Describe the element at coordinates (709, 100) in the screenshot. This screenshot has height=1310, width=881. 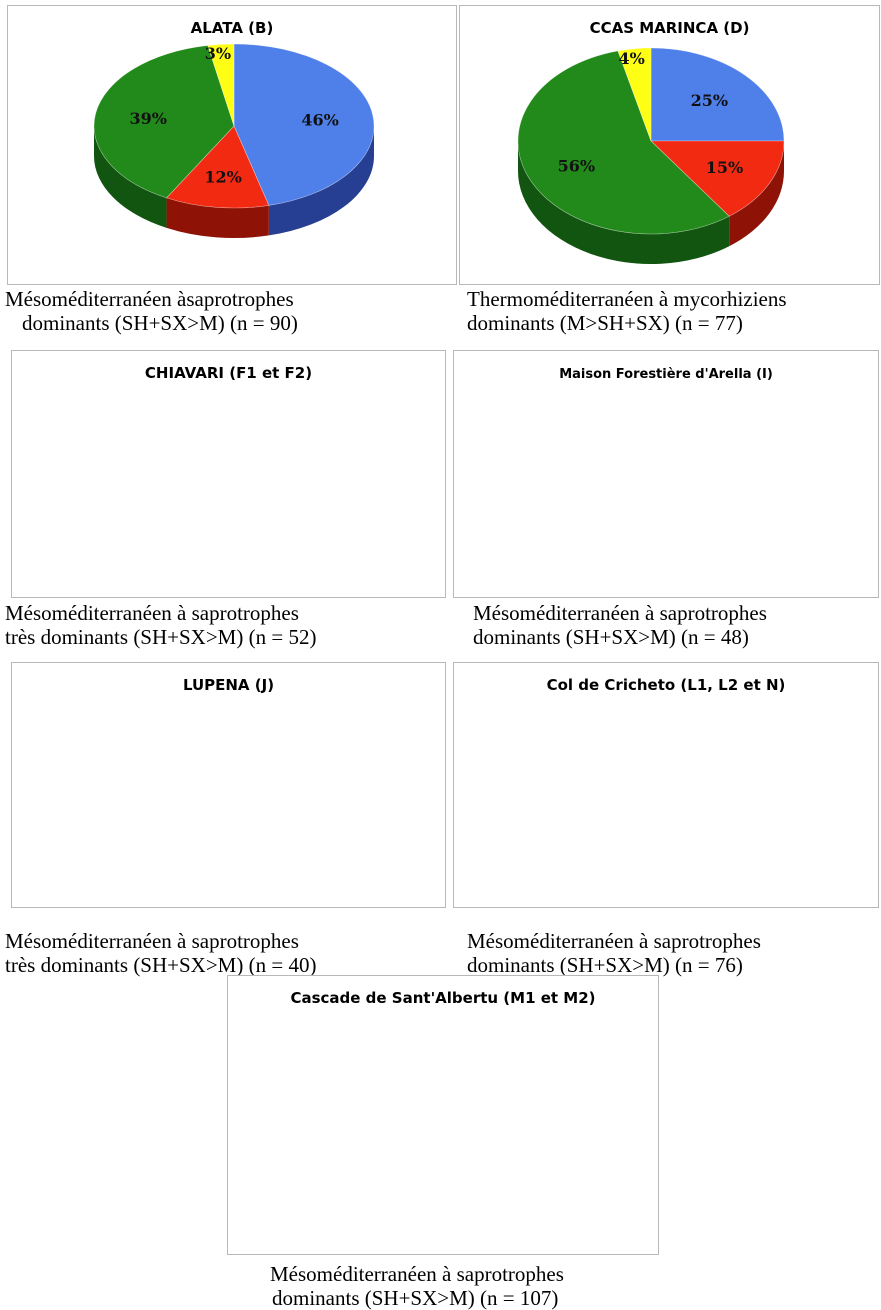
I see `slice-data-label: 25%` at that location.